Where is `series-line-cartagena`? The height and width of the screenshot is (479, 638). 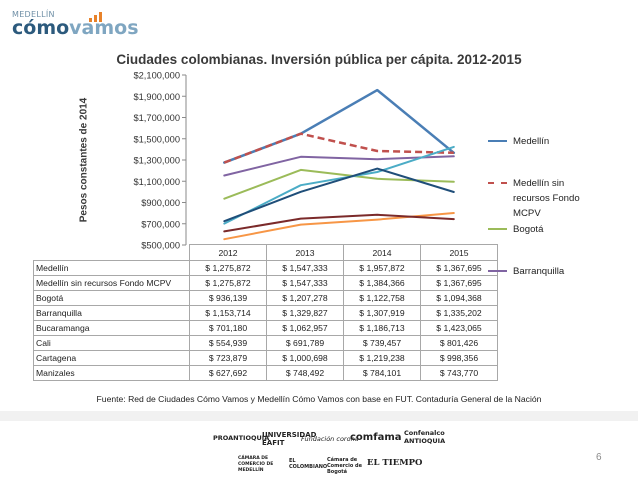 series-line-cartagena is located at coordinates (339, 195).